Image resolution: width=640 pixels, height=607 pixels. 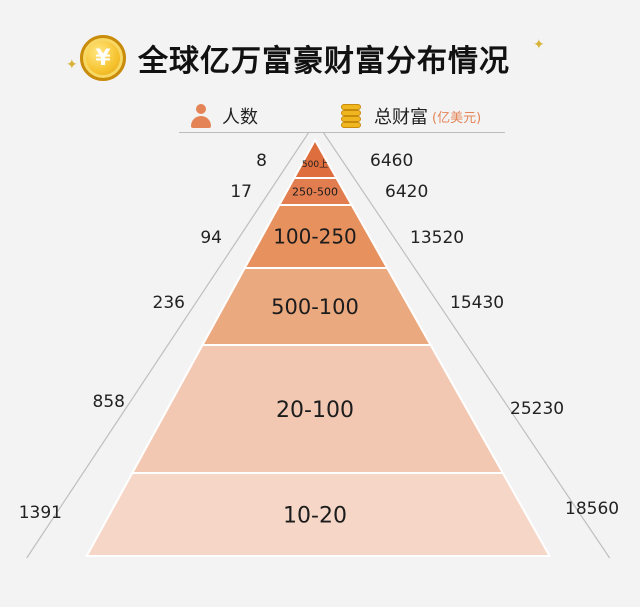 I want to click on wealth-value-label: 6420, so click(x=406, y=192).